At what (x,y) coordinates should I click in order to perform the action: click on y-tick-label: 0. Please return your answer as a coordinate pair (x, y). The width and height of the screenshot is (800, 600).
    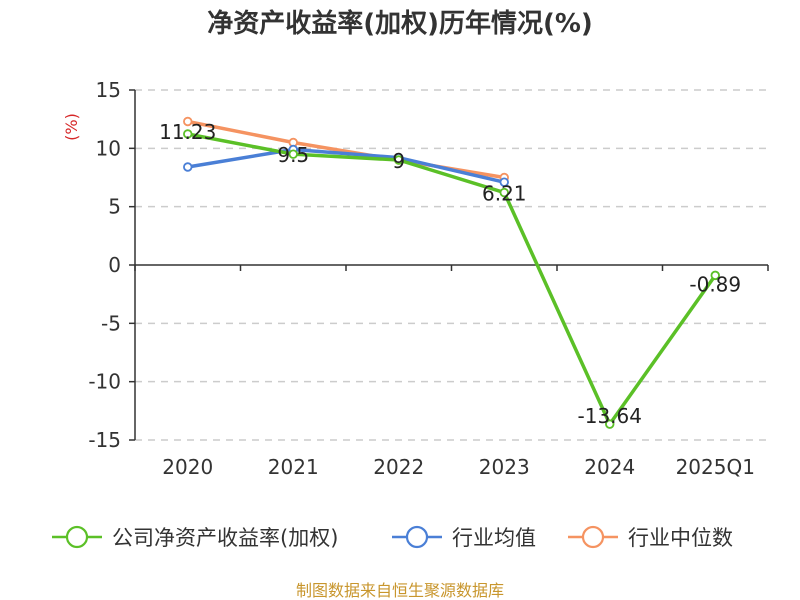
    Looking at the image, I should click on (114, 265).